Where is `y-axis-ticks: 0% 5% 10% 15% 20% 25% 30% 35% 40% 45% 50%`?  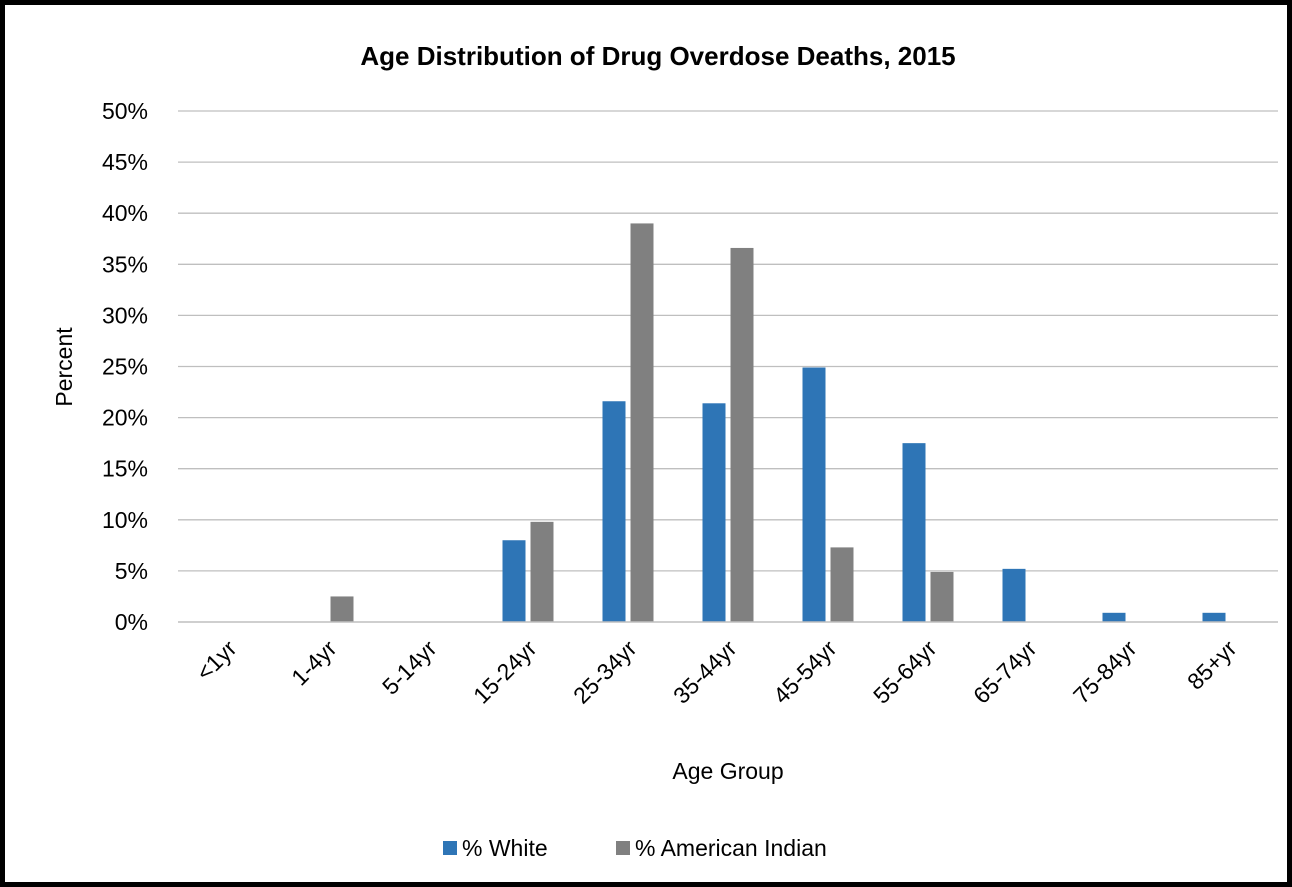
y-axis-ticks: 0% 5% 10% 15% 20% 25% 30% 35% 40% 45% 50% is located at coordinates (125, 366).